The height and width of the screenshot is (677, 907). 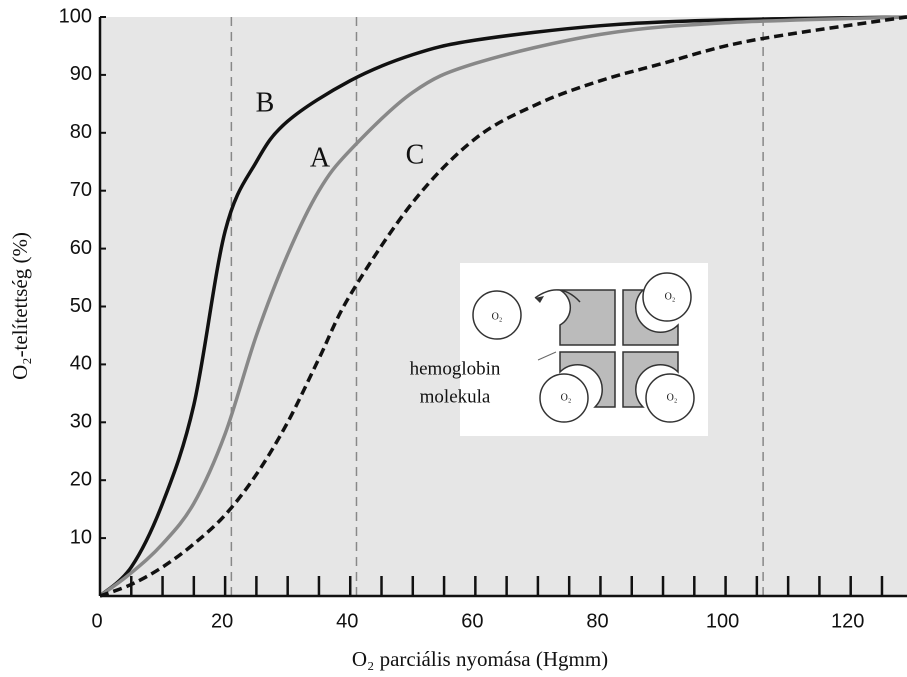 What do you see at coordinates (81, 132) in the screenshot?
I see `y-tick-label: 80` at bounding box center [81, 132].